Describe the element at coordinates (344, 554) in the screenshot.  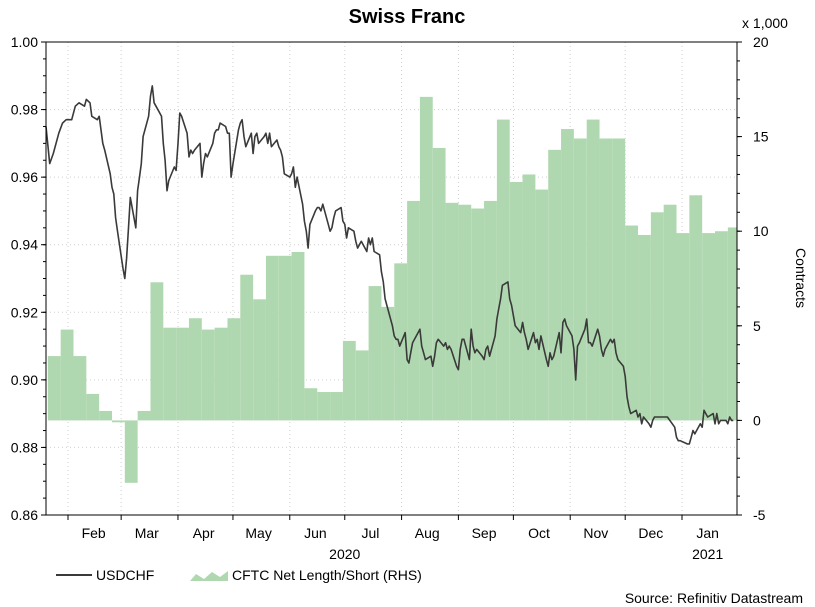
I see `x-year-label: 2020` at that location.